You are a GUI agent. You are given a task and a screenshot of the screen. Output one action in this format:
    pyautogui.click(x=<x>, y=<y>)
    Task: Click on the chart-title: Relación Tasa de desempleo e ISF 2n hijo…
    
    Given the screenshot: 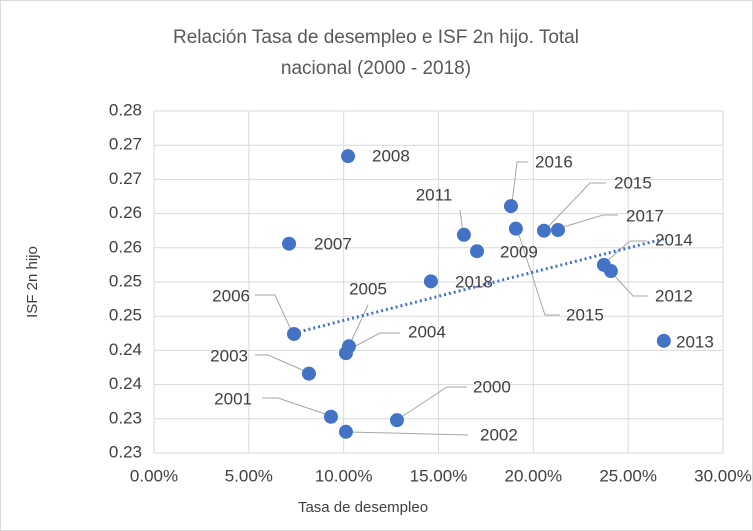 What is the action you would take?
    pyautogui.click(x=376, y=53)
    